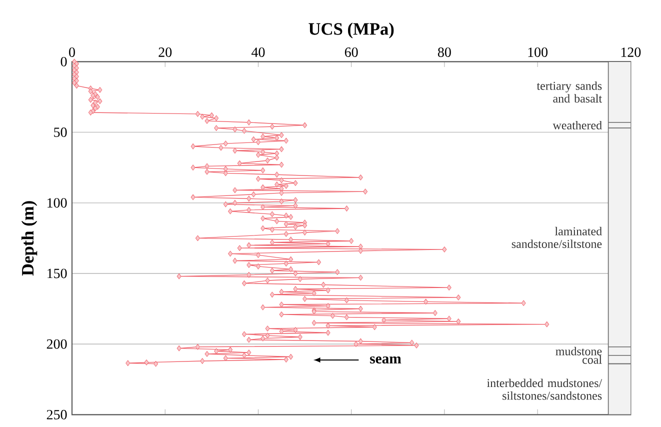 Image resolution: width=661 pixels, height=427 pixels. What do you see at coordinates (579, 351) in the screenshot?
I see `band-label: mudstone` at bounding box center [579, 351].